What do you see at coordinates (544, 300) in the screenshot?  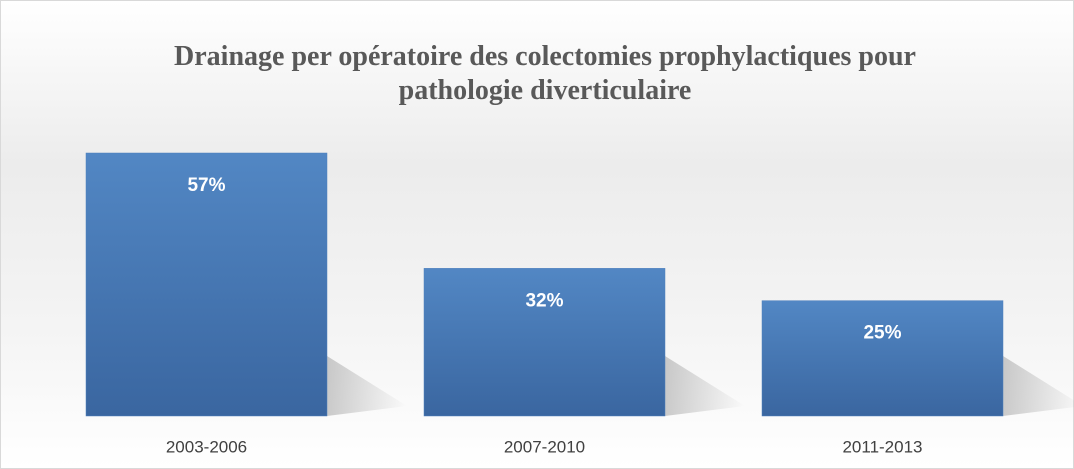 I see `data-label: 32%` at bounding box center [544, 300].